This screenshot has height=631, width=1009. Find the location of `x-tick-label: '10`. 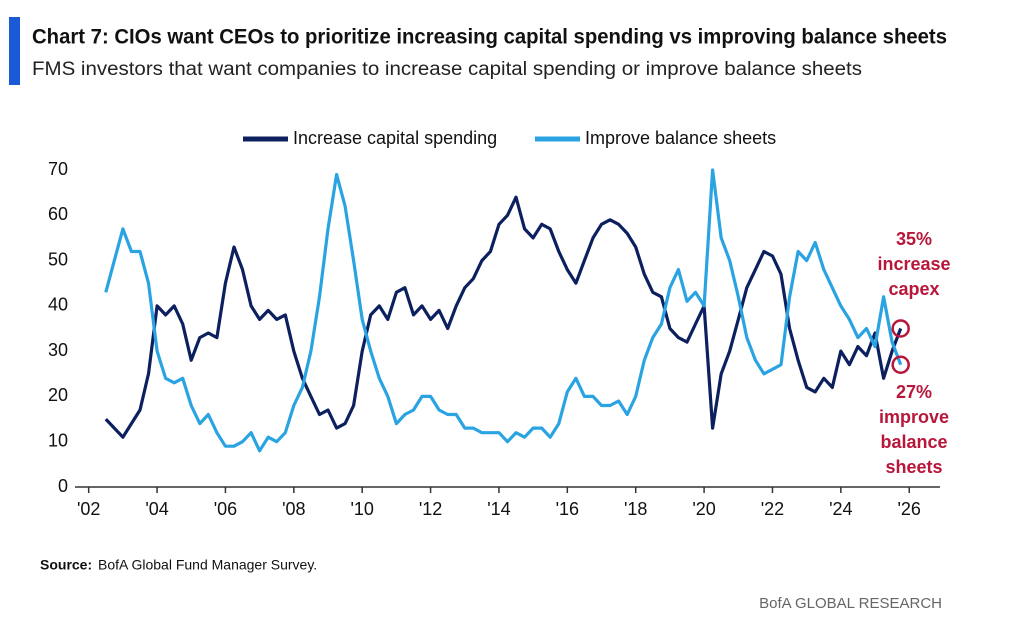

x-tick-label: '10 is located at coordinates (361, 509).